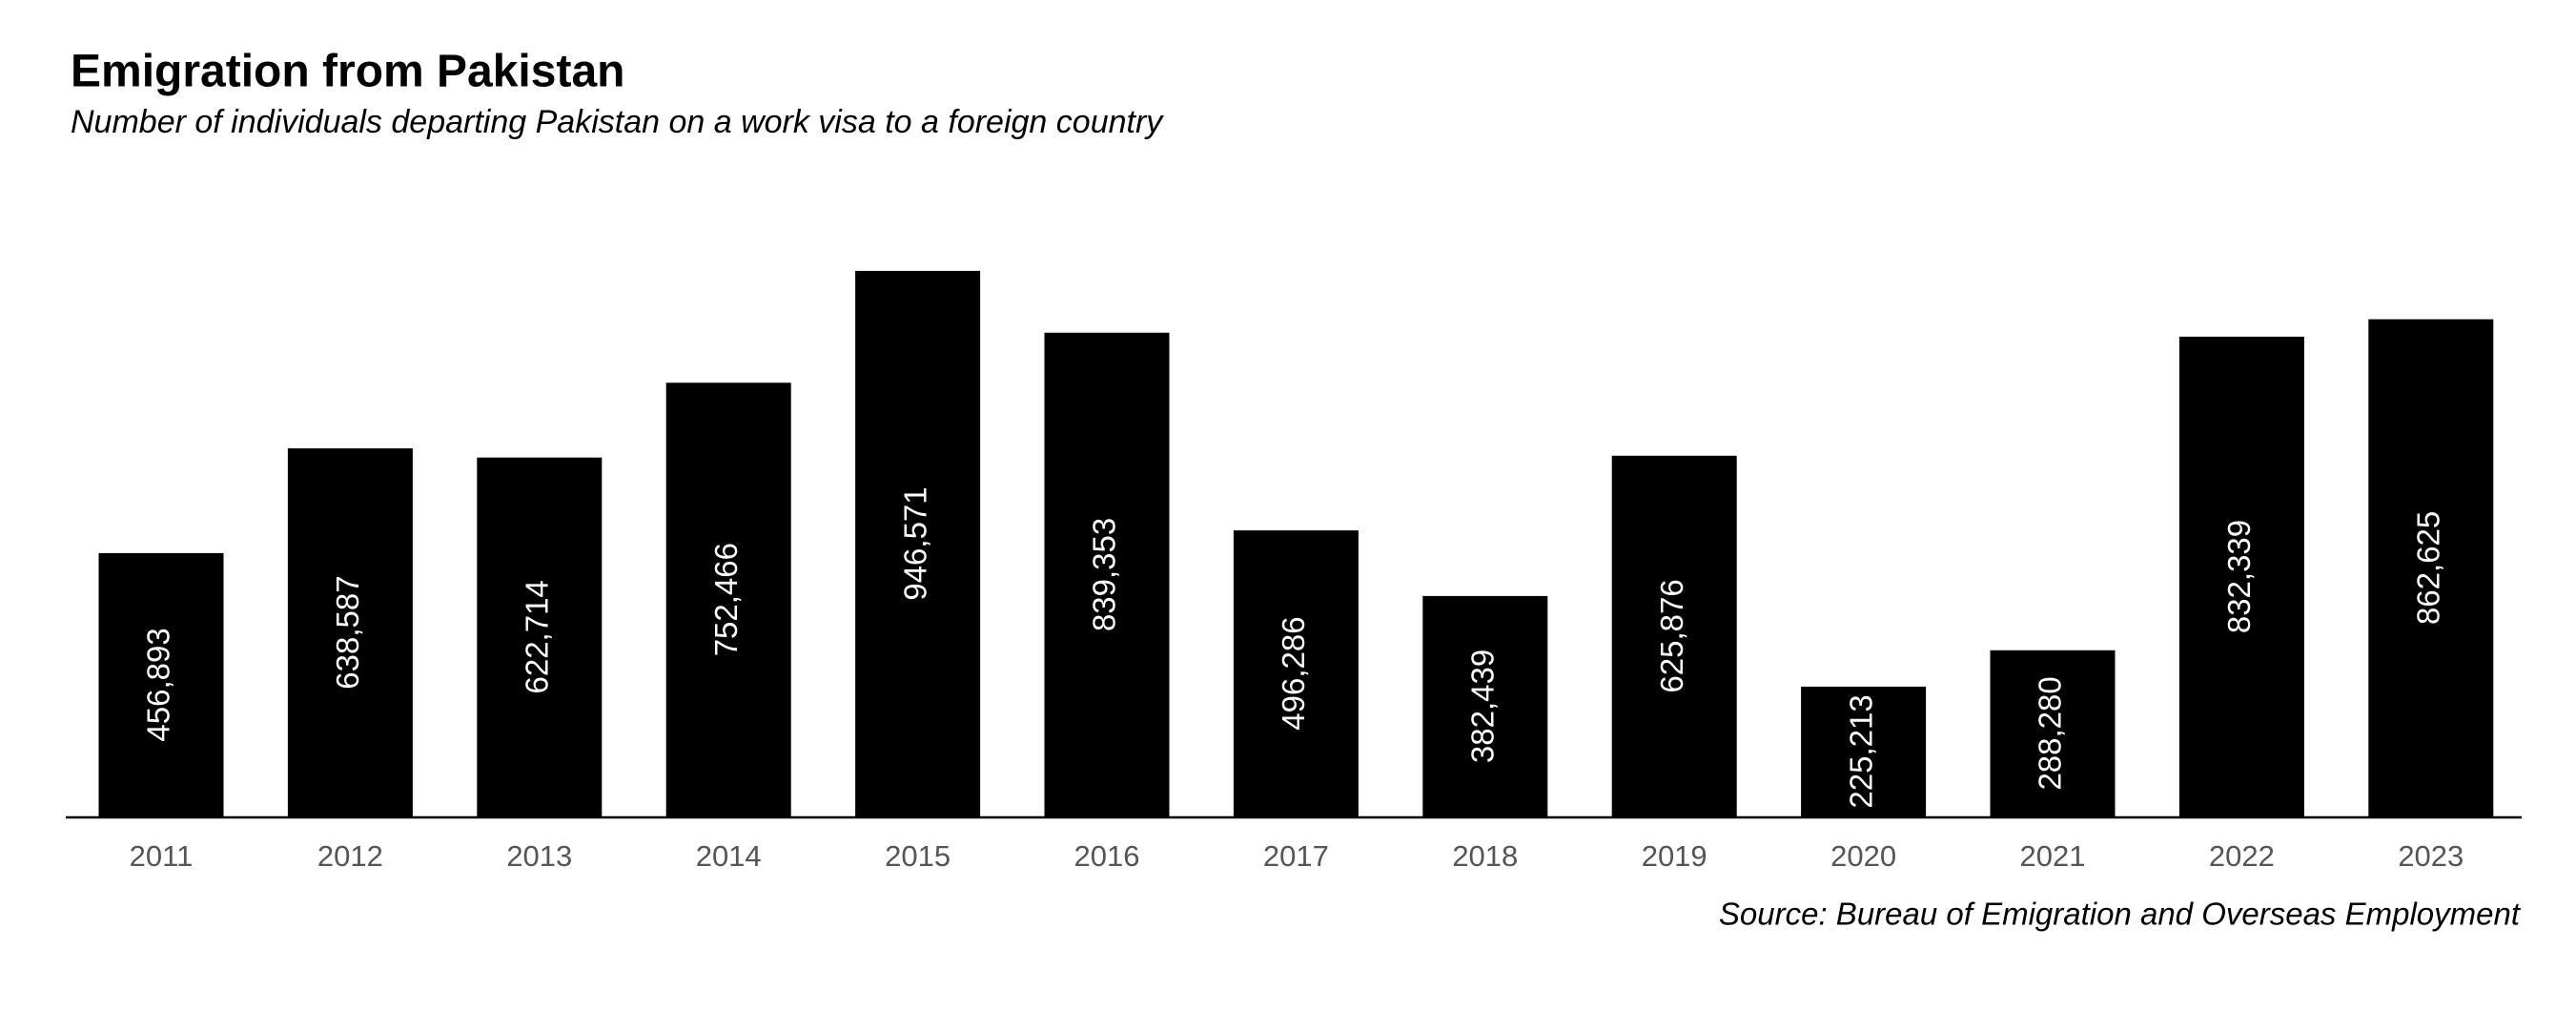  I want to click on x-tick-label: 2018, so click(1485, 856).